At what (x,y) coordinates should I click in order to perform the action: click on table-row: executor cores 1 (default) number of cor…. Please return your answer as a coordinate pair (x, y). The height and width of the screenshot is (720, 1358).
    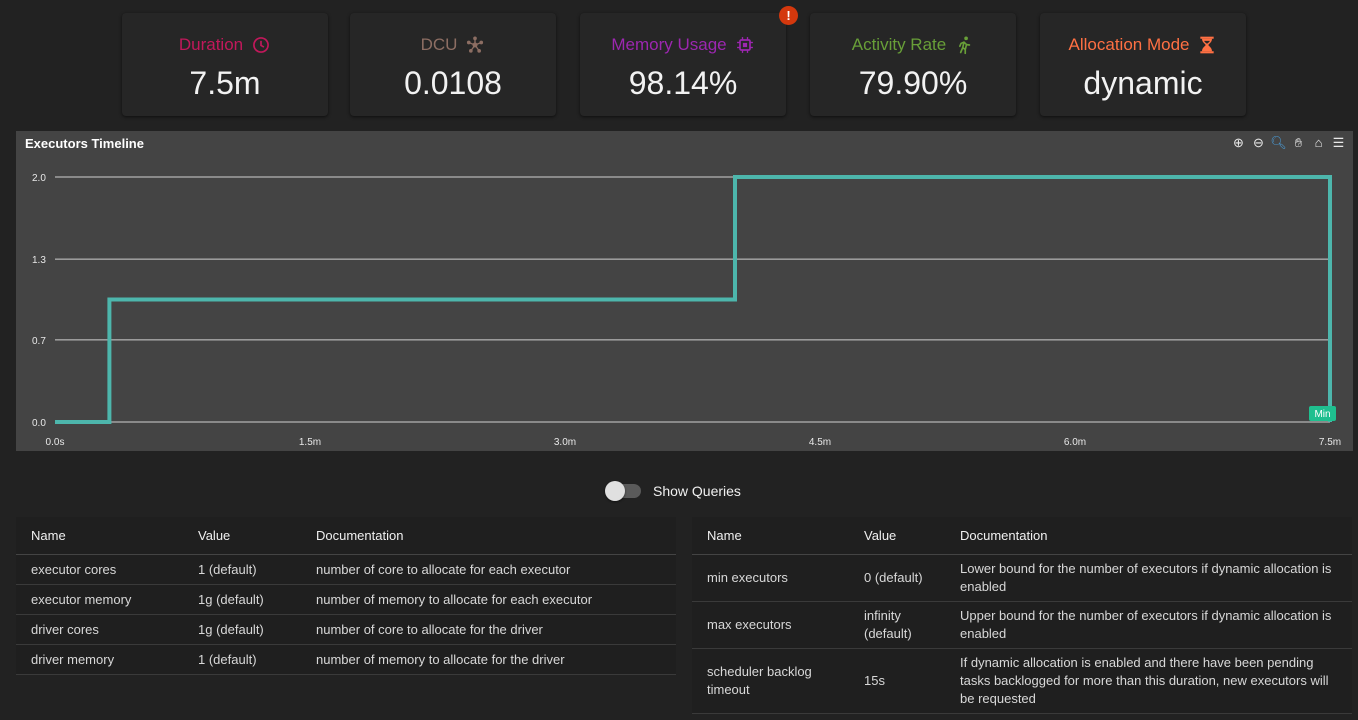
    Looking at the image, I should click on (346, 569).